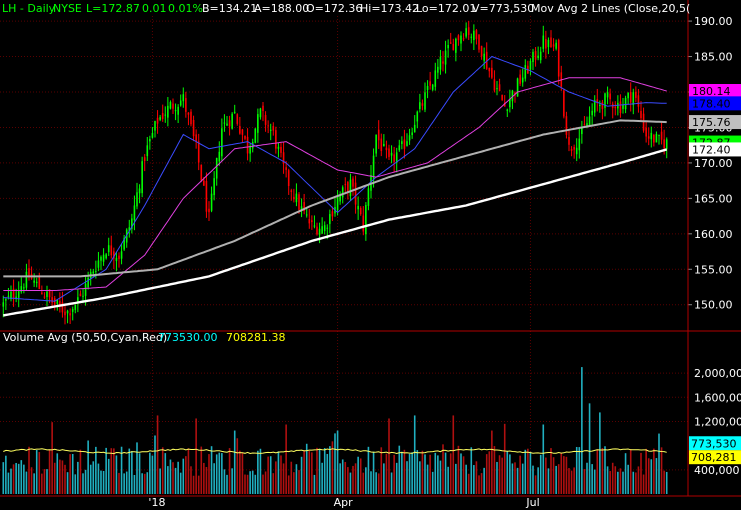 The image size is (741, 510). Describe the element at coordinates (717, 470) in the screenshot. I see `volume-tick-label: 400,000` at that location.